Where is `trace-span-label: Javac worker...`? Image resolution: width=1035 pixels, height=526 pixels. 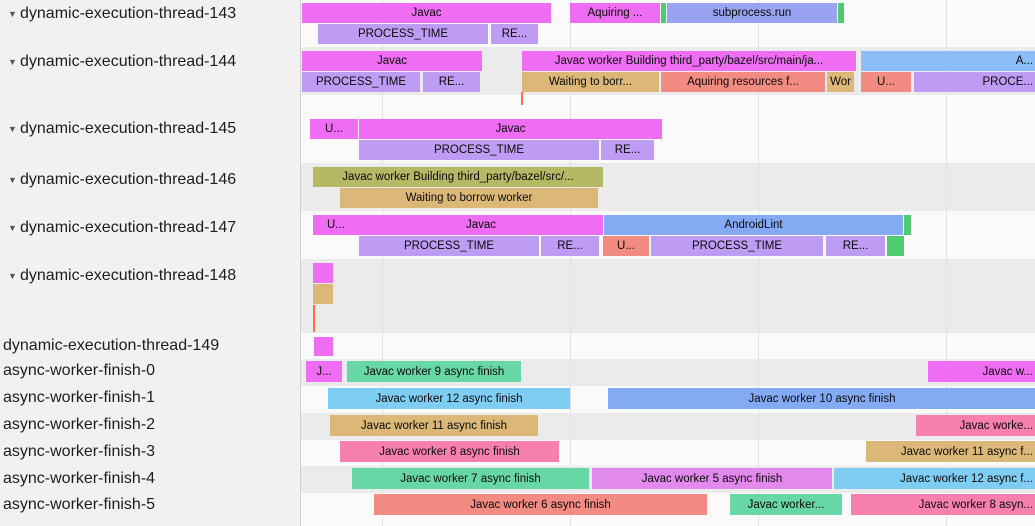
trace-span-label: Javac worker... is located at coordinates (786, 504).